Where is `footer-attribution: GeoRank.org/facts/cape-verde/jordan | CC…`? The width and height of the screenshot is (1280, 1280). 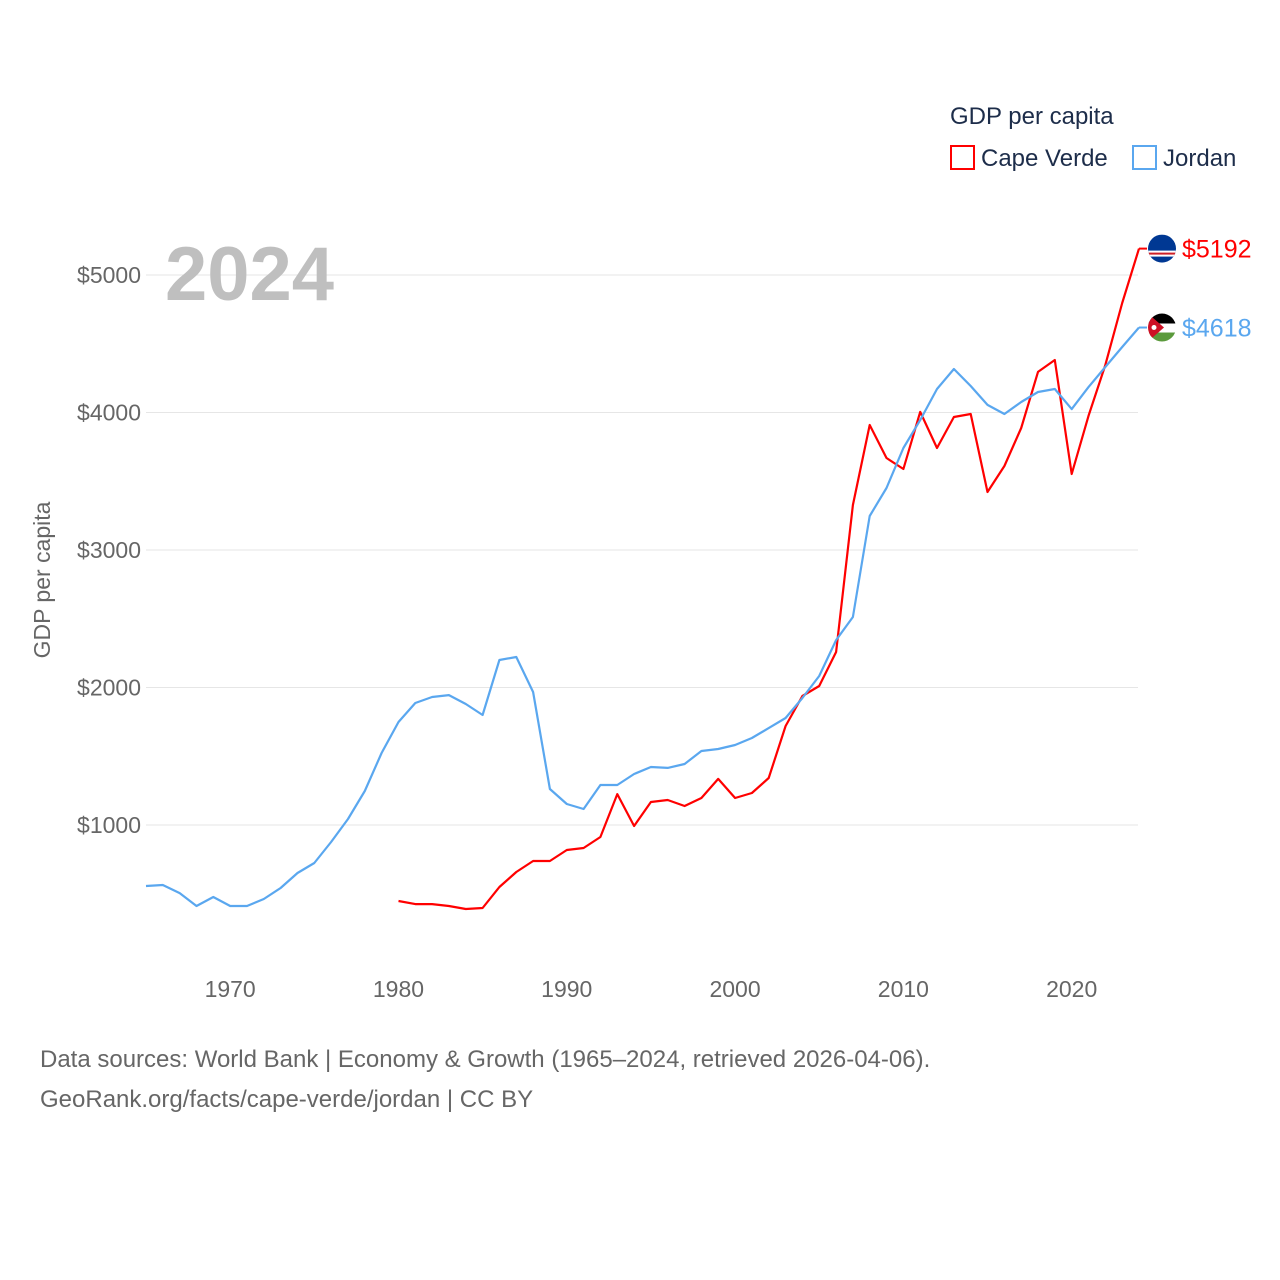
footer-attribution: GeoRank.org/facts/cape-verde/jordan | CC… is located at coordinates (287, 1099).